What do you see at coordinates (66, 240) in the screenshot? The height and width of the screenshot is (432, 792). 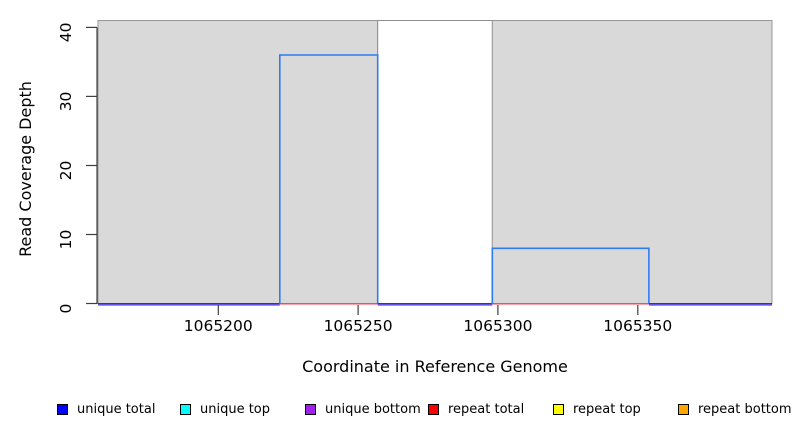 I see `y-tick-label: 10` at bounding box center [66, 240].